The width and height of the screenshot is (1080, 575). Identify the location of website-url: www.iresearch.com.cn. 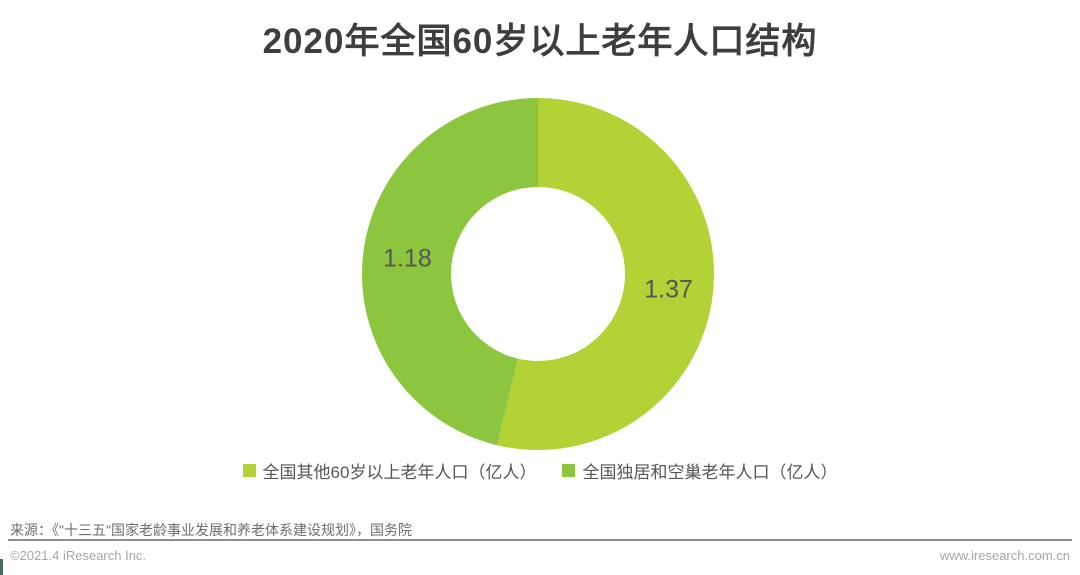
(1004, 555).